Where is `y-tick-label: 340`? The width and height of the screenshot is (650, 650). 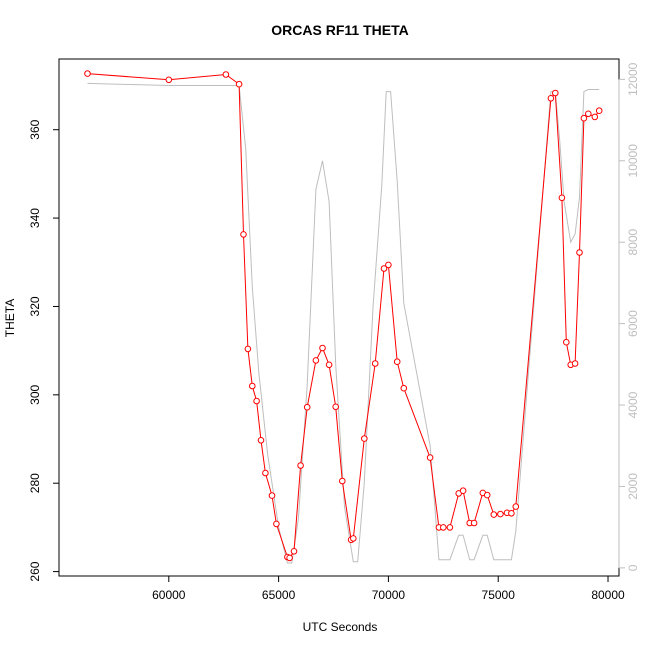
y-tick-label: 340 is located at coordinates (35, 218).